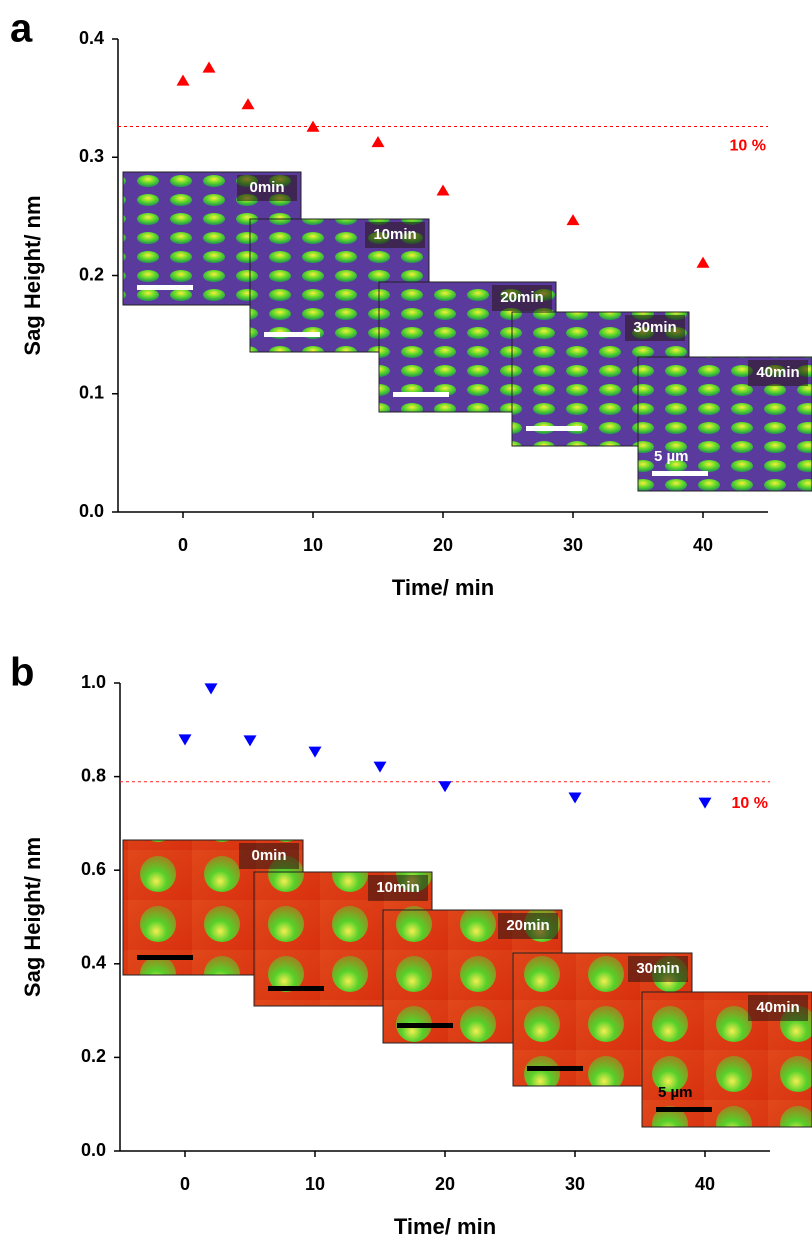  Describe the element at coordinates (91, 393) in the screenshot. I see `y-tick-label: 0.1` at that location.